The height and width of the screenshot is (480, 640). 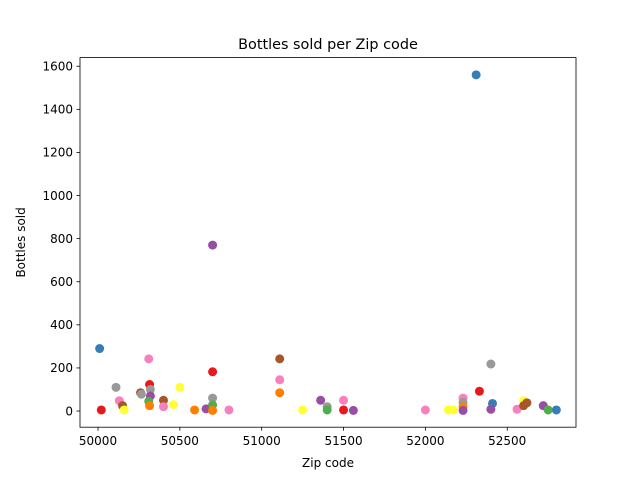 What do you see at coordinates (57, 67) in the screenshot?
I see `y-tick-label: 1600` at bounding box center [57, 67].